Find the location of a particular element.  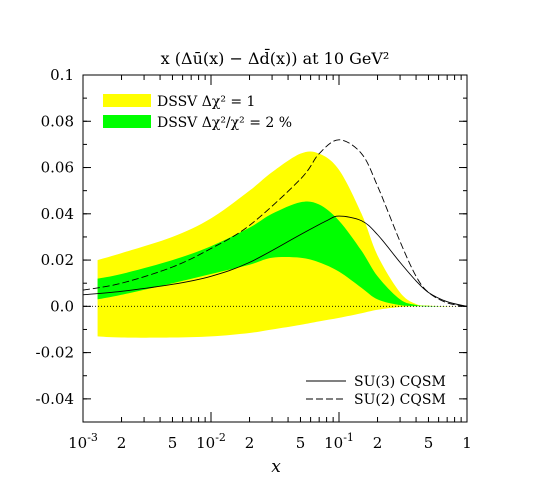

band-dchi2-2pct is located at coordinates (282, 254).